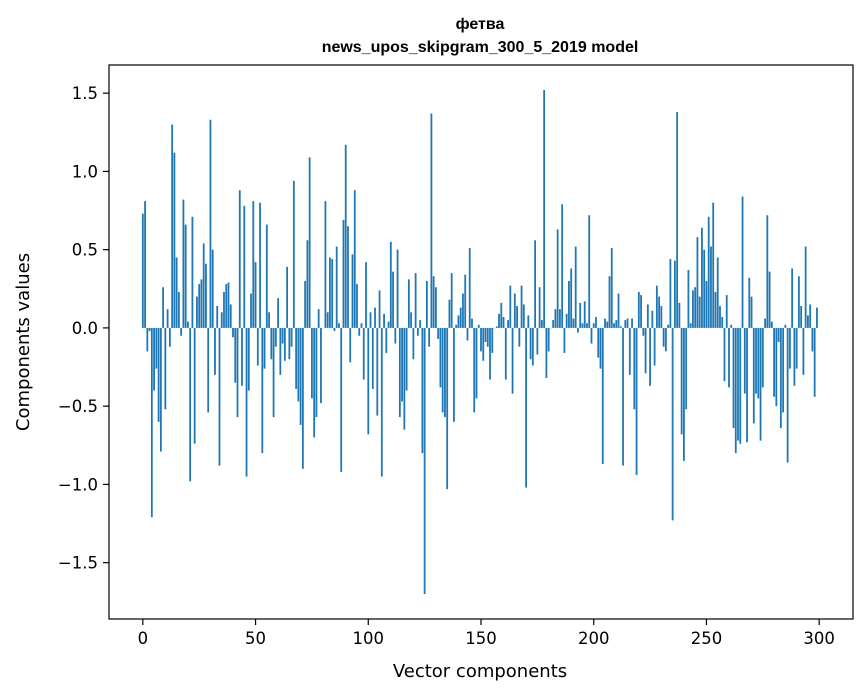 Image resolution: width=867 pixels, height=696 pixels. I want to click on y-tick-label: 1.0, so click(85, 171).